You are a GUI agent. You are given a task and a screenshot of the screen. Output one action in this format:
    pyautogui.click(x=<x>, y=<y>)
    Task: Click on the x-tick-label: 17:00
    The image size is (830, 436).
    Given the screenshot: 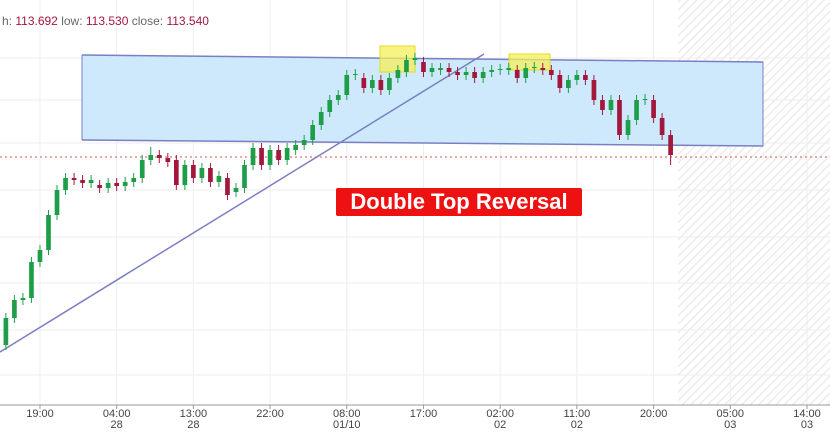 What is the action you would take?
    pyautogui.click(x=424, y=414)
    